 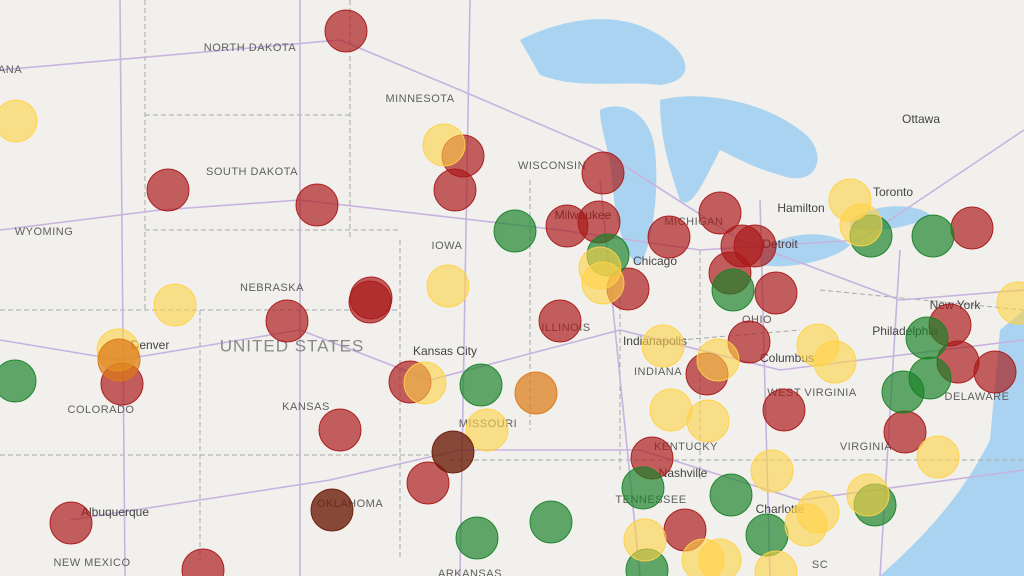 I want to click on map-label: MINNESOTA, so click(x=419, y=99).